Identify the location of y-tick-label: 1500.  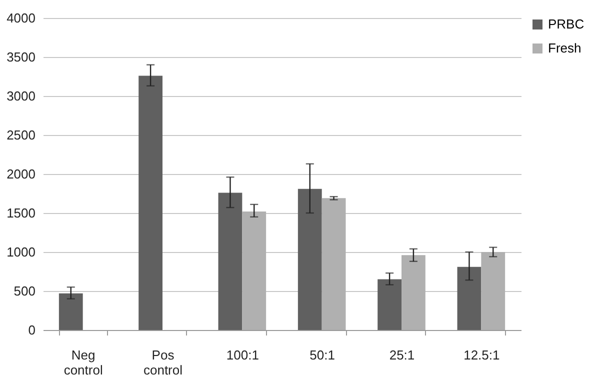
(21, 213).